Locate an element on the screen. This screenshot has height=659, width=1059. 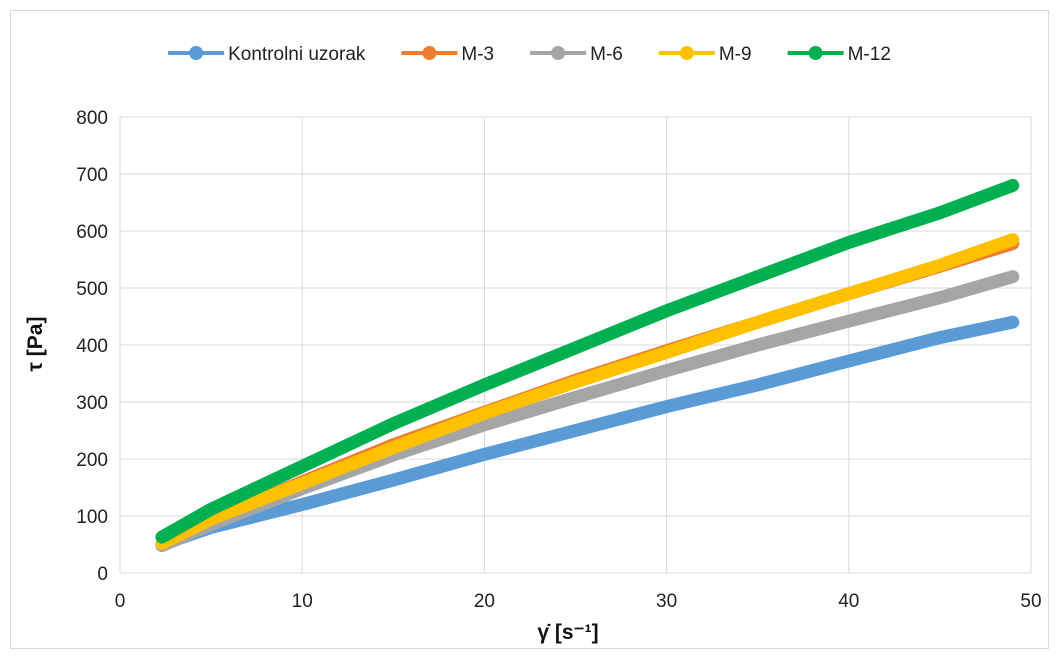
x-tick-label: 0 is located at coordinates (120, 601).